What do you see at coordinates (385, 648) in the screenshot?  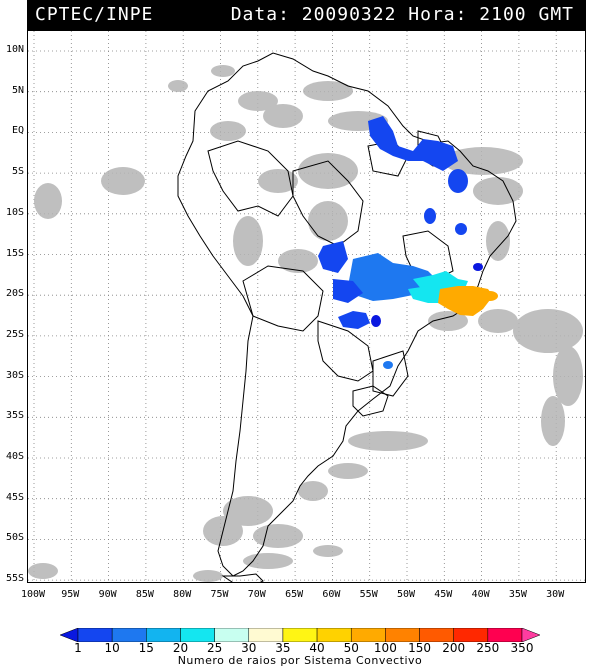 I see `color-scale-value: 100` at bounding box center [385, 648].